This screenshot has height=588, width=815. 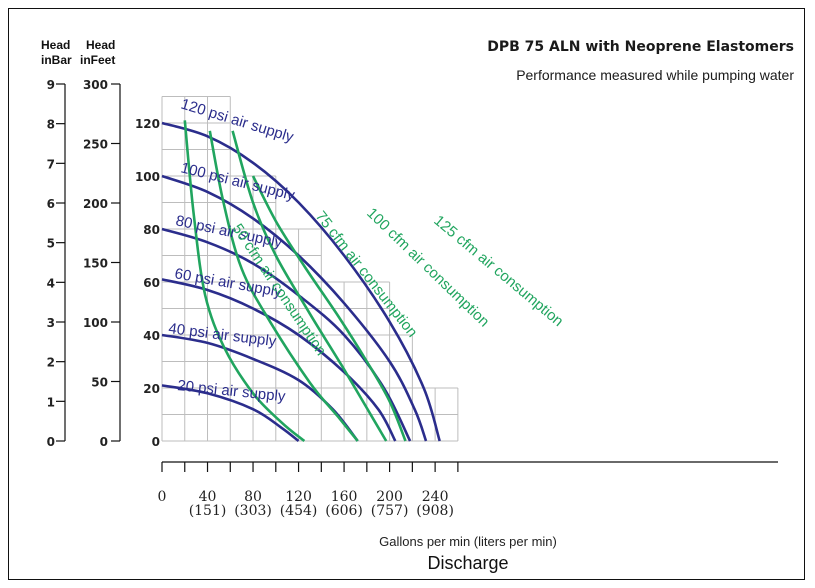 I want to click on cfm-label: 125 cfm air consumption, so click(x=498, y=271).